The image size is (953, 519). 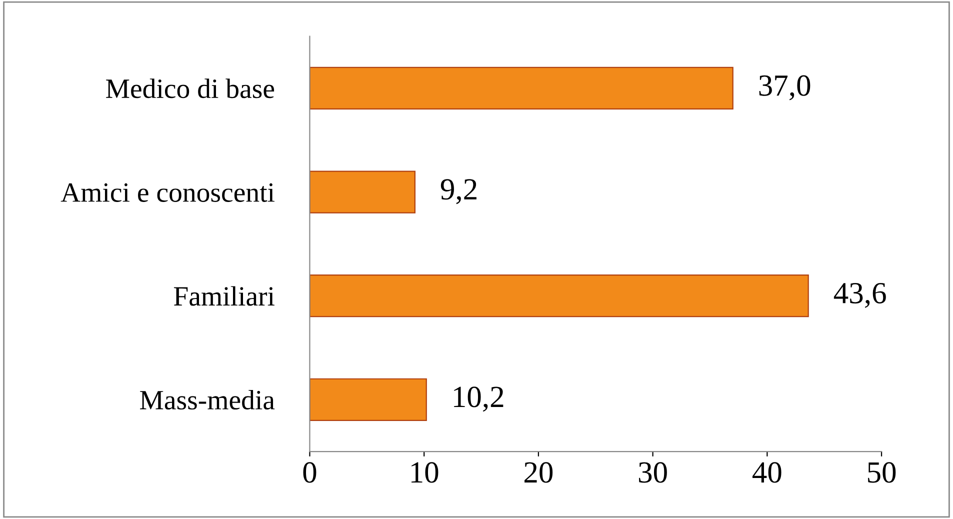 I want to click on y-tick-label: Familiari, so click(x=224, y=296).